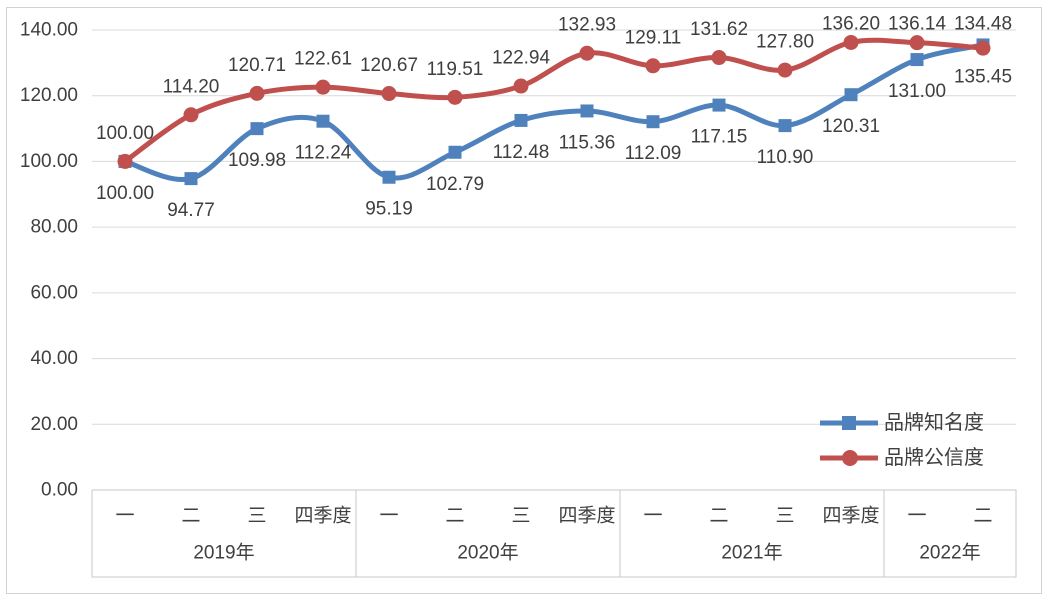 This screenshot has width=1055, height=610. What do you see at coordinates (191, 86) in the screenshot?
I see `data-label: 114.20` at bounding box center [191, 86].